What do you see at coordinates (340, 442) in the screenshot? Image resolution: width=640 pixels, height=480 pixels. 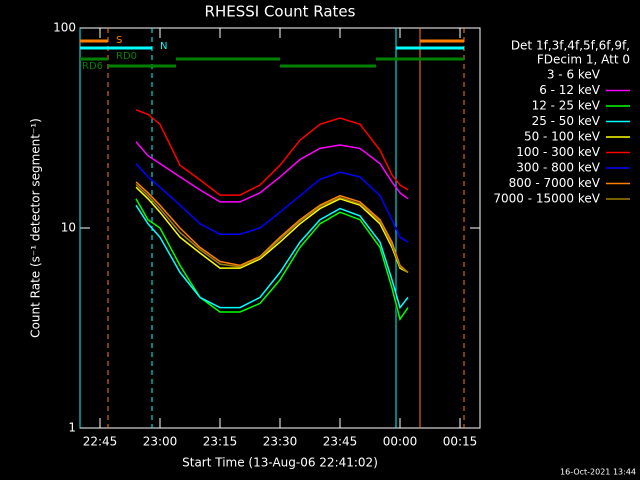 I see `x-tick-label: 23:45` at bounding box center [340, 442].